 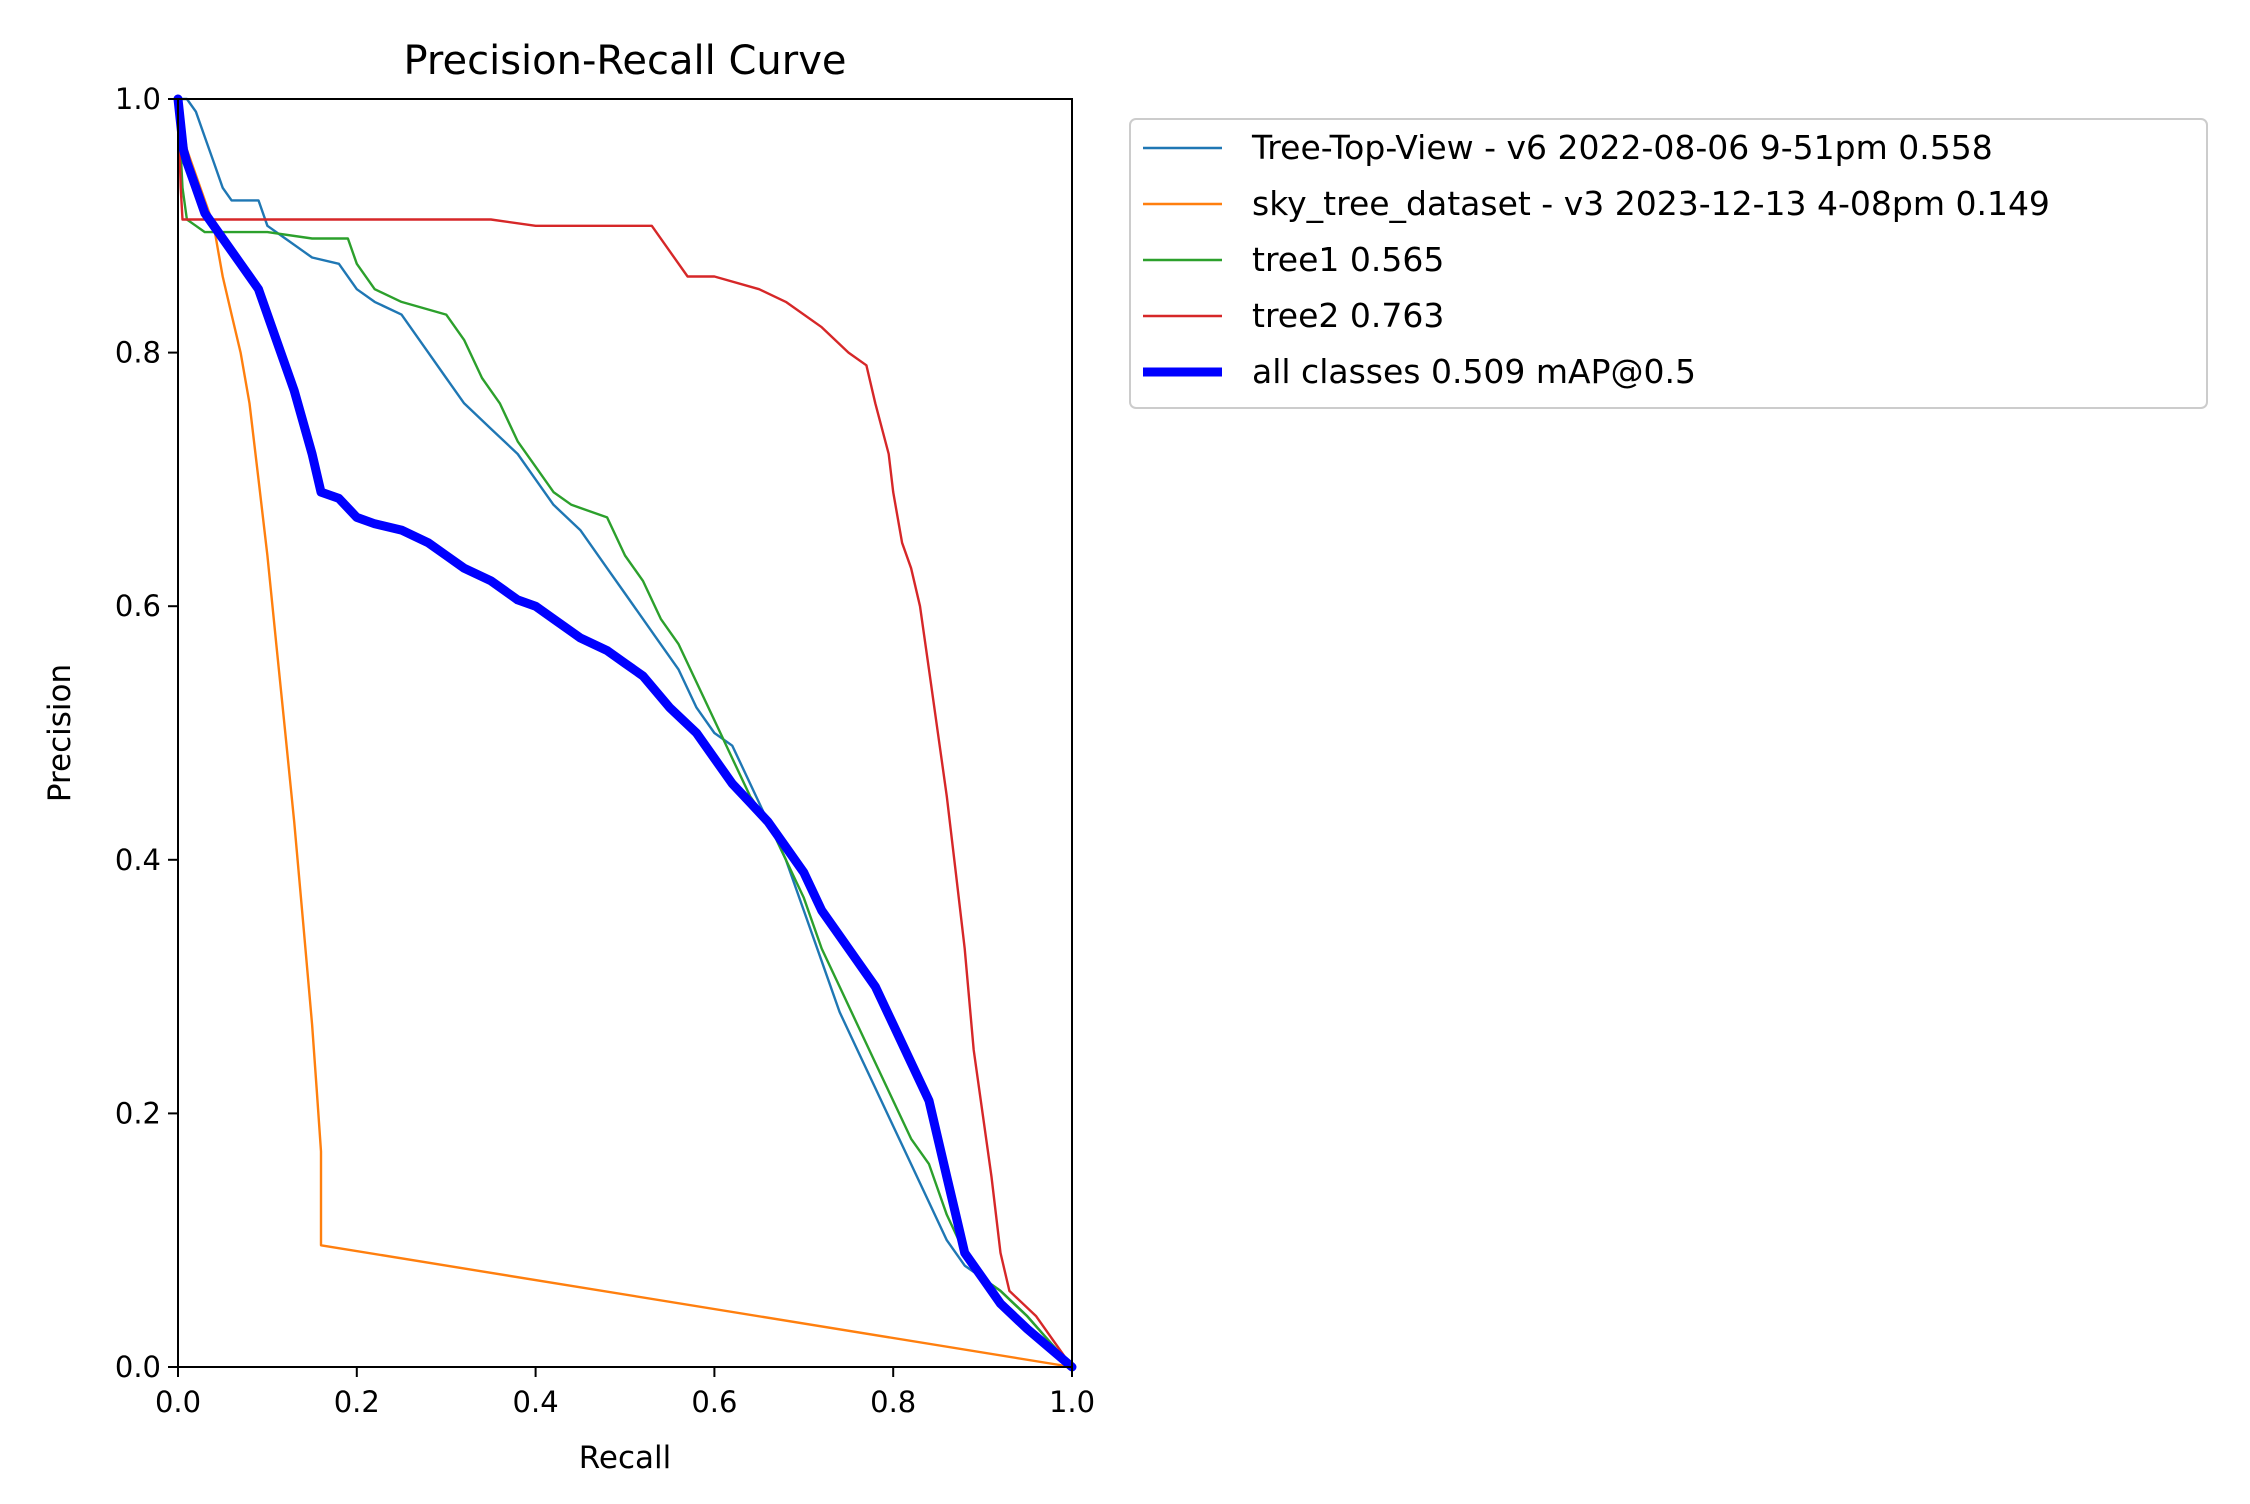 What do you see at coordinates (357, 1402) in the screenshot?
I see `x-tick-label: 0.2` at bounding box center [357, 1402].